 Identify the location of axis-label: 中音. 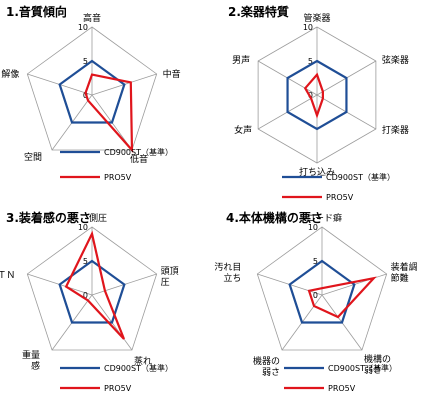
(172, 74).